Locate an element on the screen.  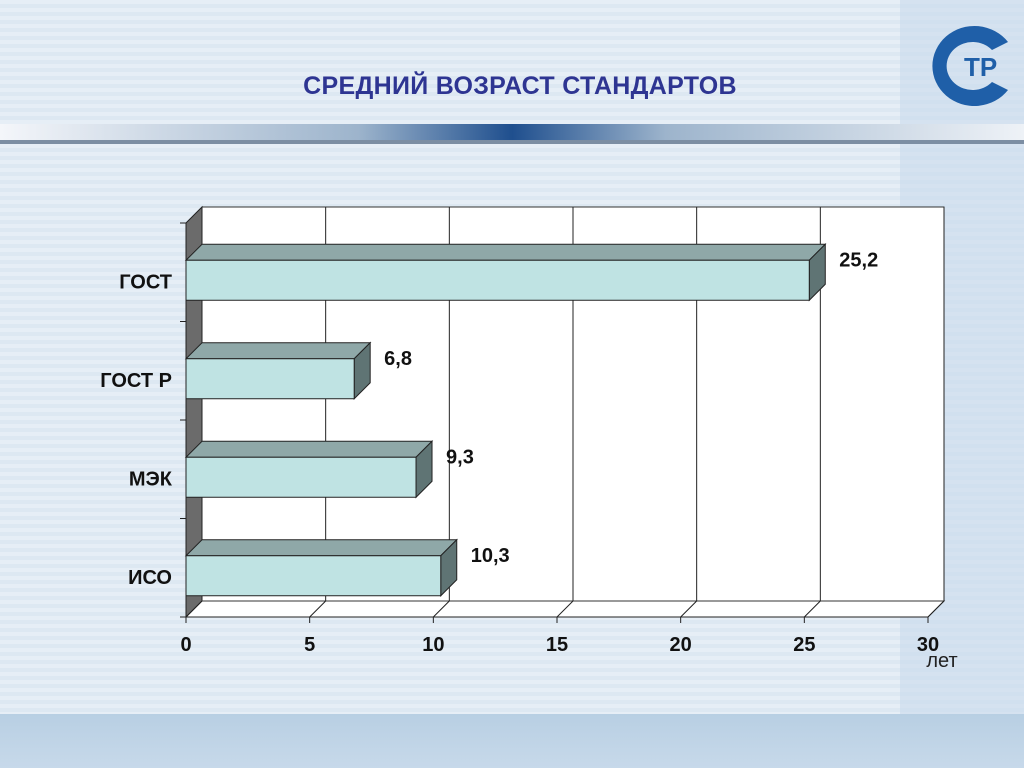
x-tick-label: 0 is located at coordinates (185, 645).